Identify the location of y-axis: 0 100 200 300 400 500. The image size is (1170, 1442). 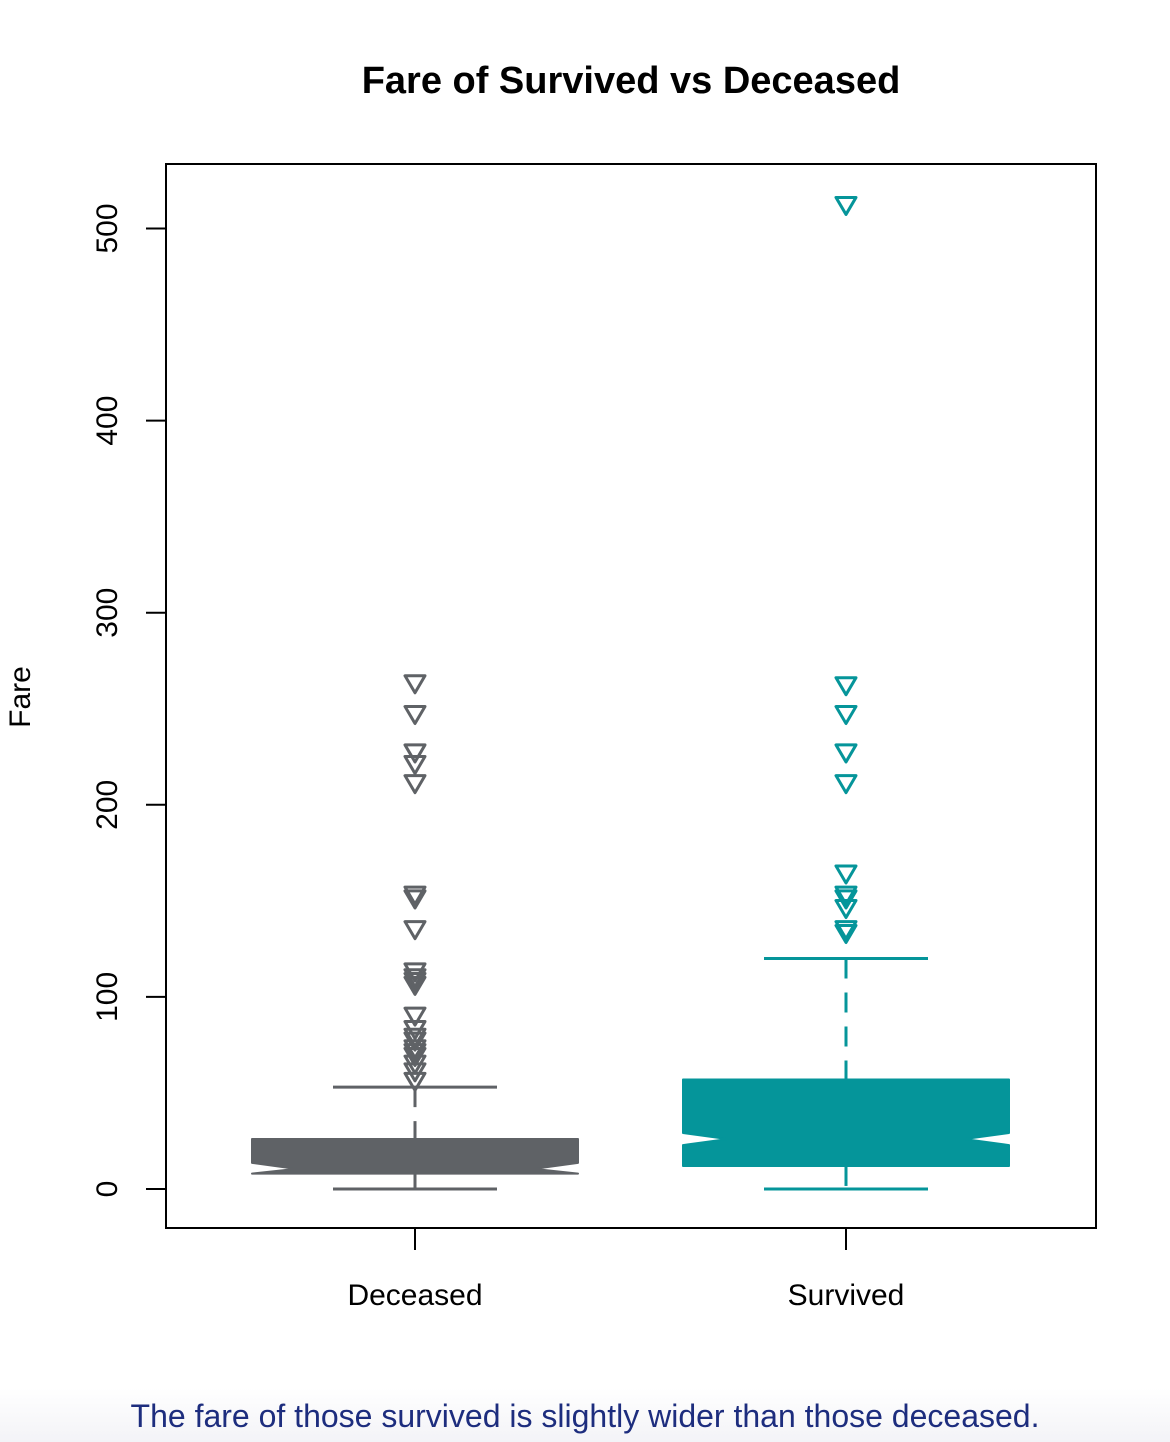
(129, 700).